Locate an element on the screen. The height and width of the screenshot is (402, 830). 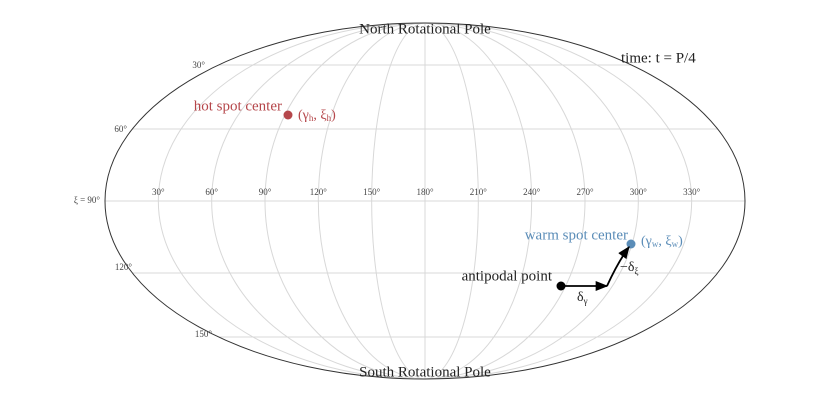
symbol: −δ is located at coordinates (627, 267).